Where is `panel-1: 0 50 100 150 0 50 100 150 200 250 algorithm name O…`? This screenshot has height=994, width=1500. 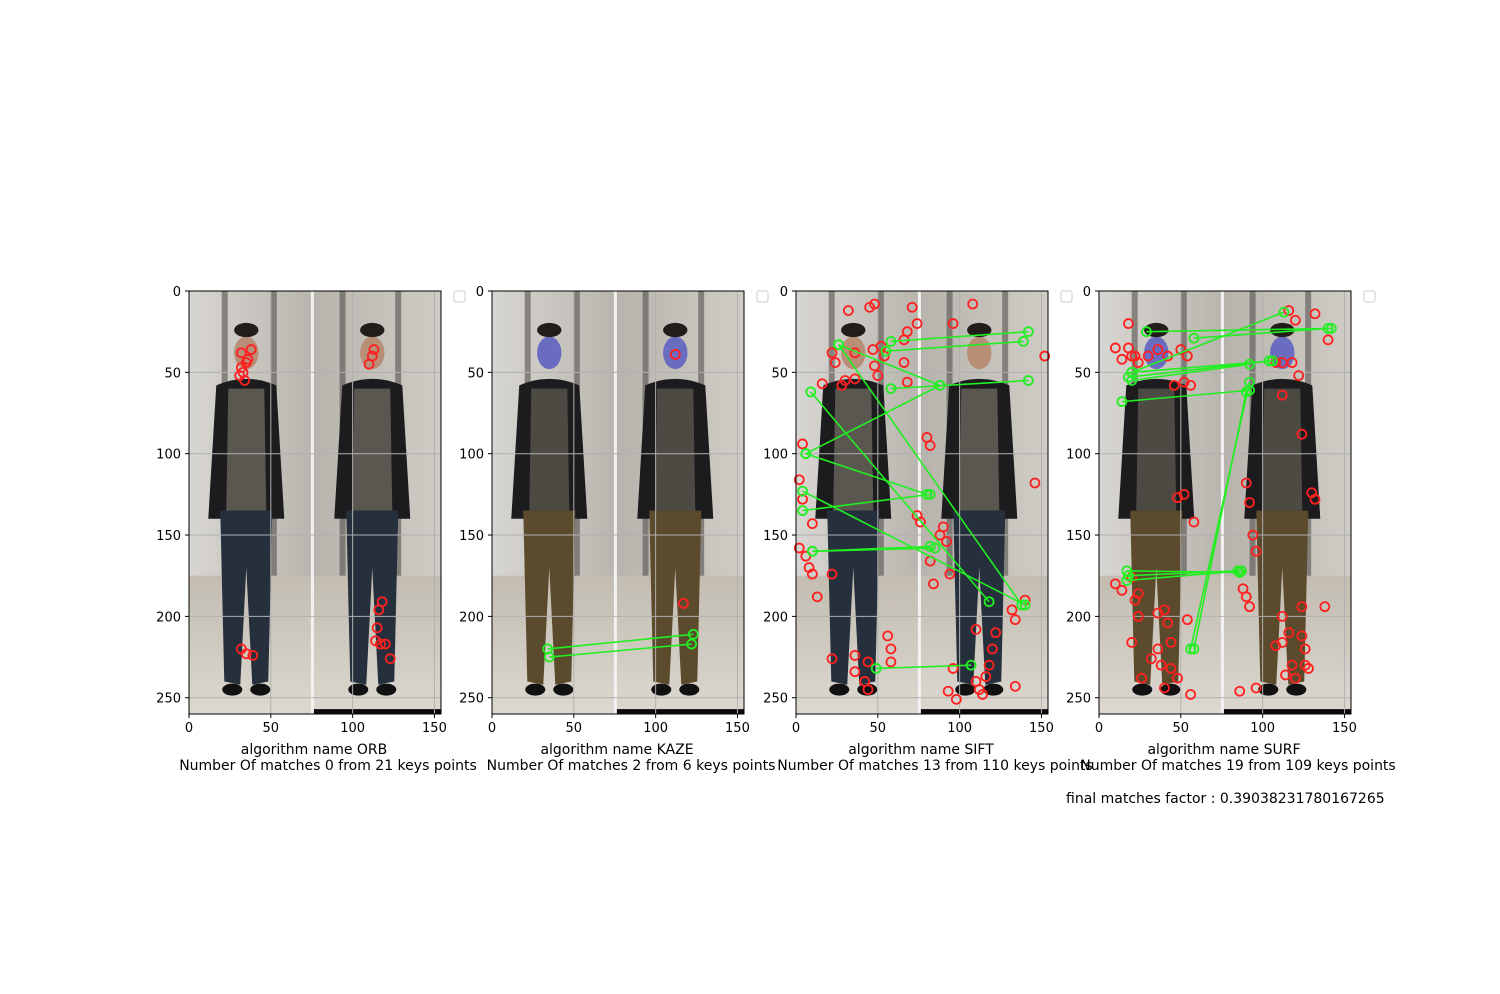
panel-1: 0 50 100 150 0 50 100 150 200 250 algorithm name O… is located at coordinates (316, 529).